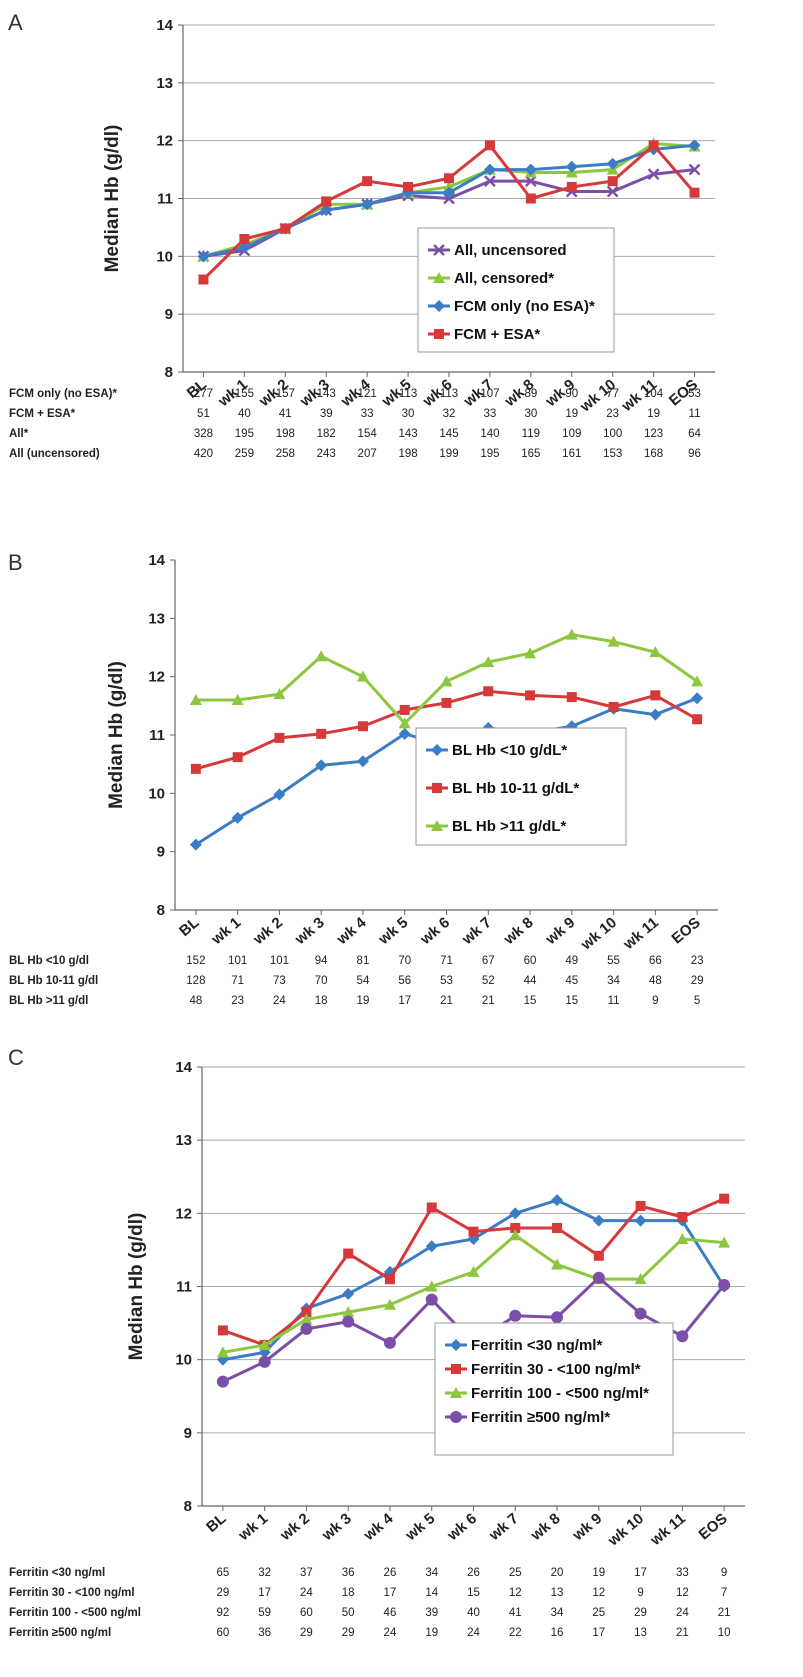  I want to click on n-table-cell: 243, so click(326, 454).